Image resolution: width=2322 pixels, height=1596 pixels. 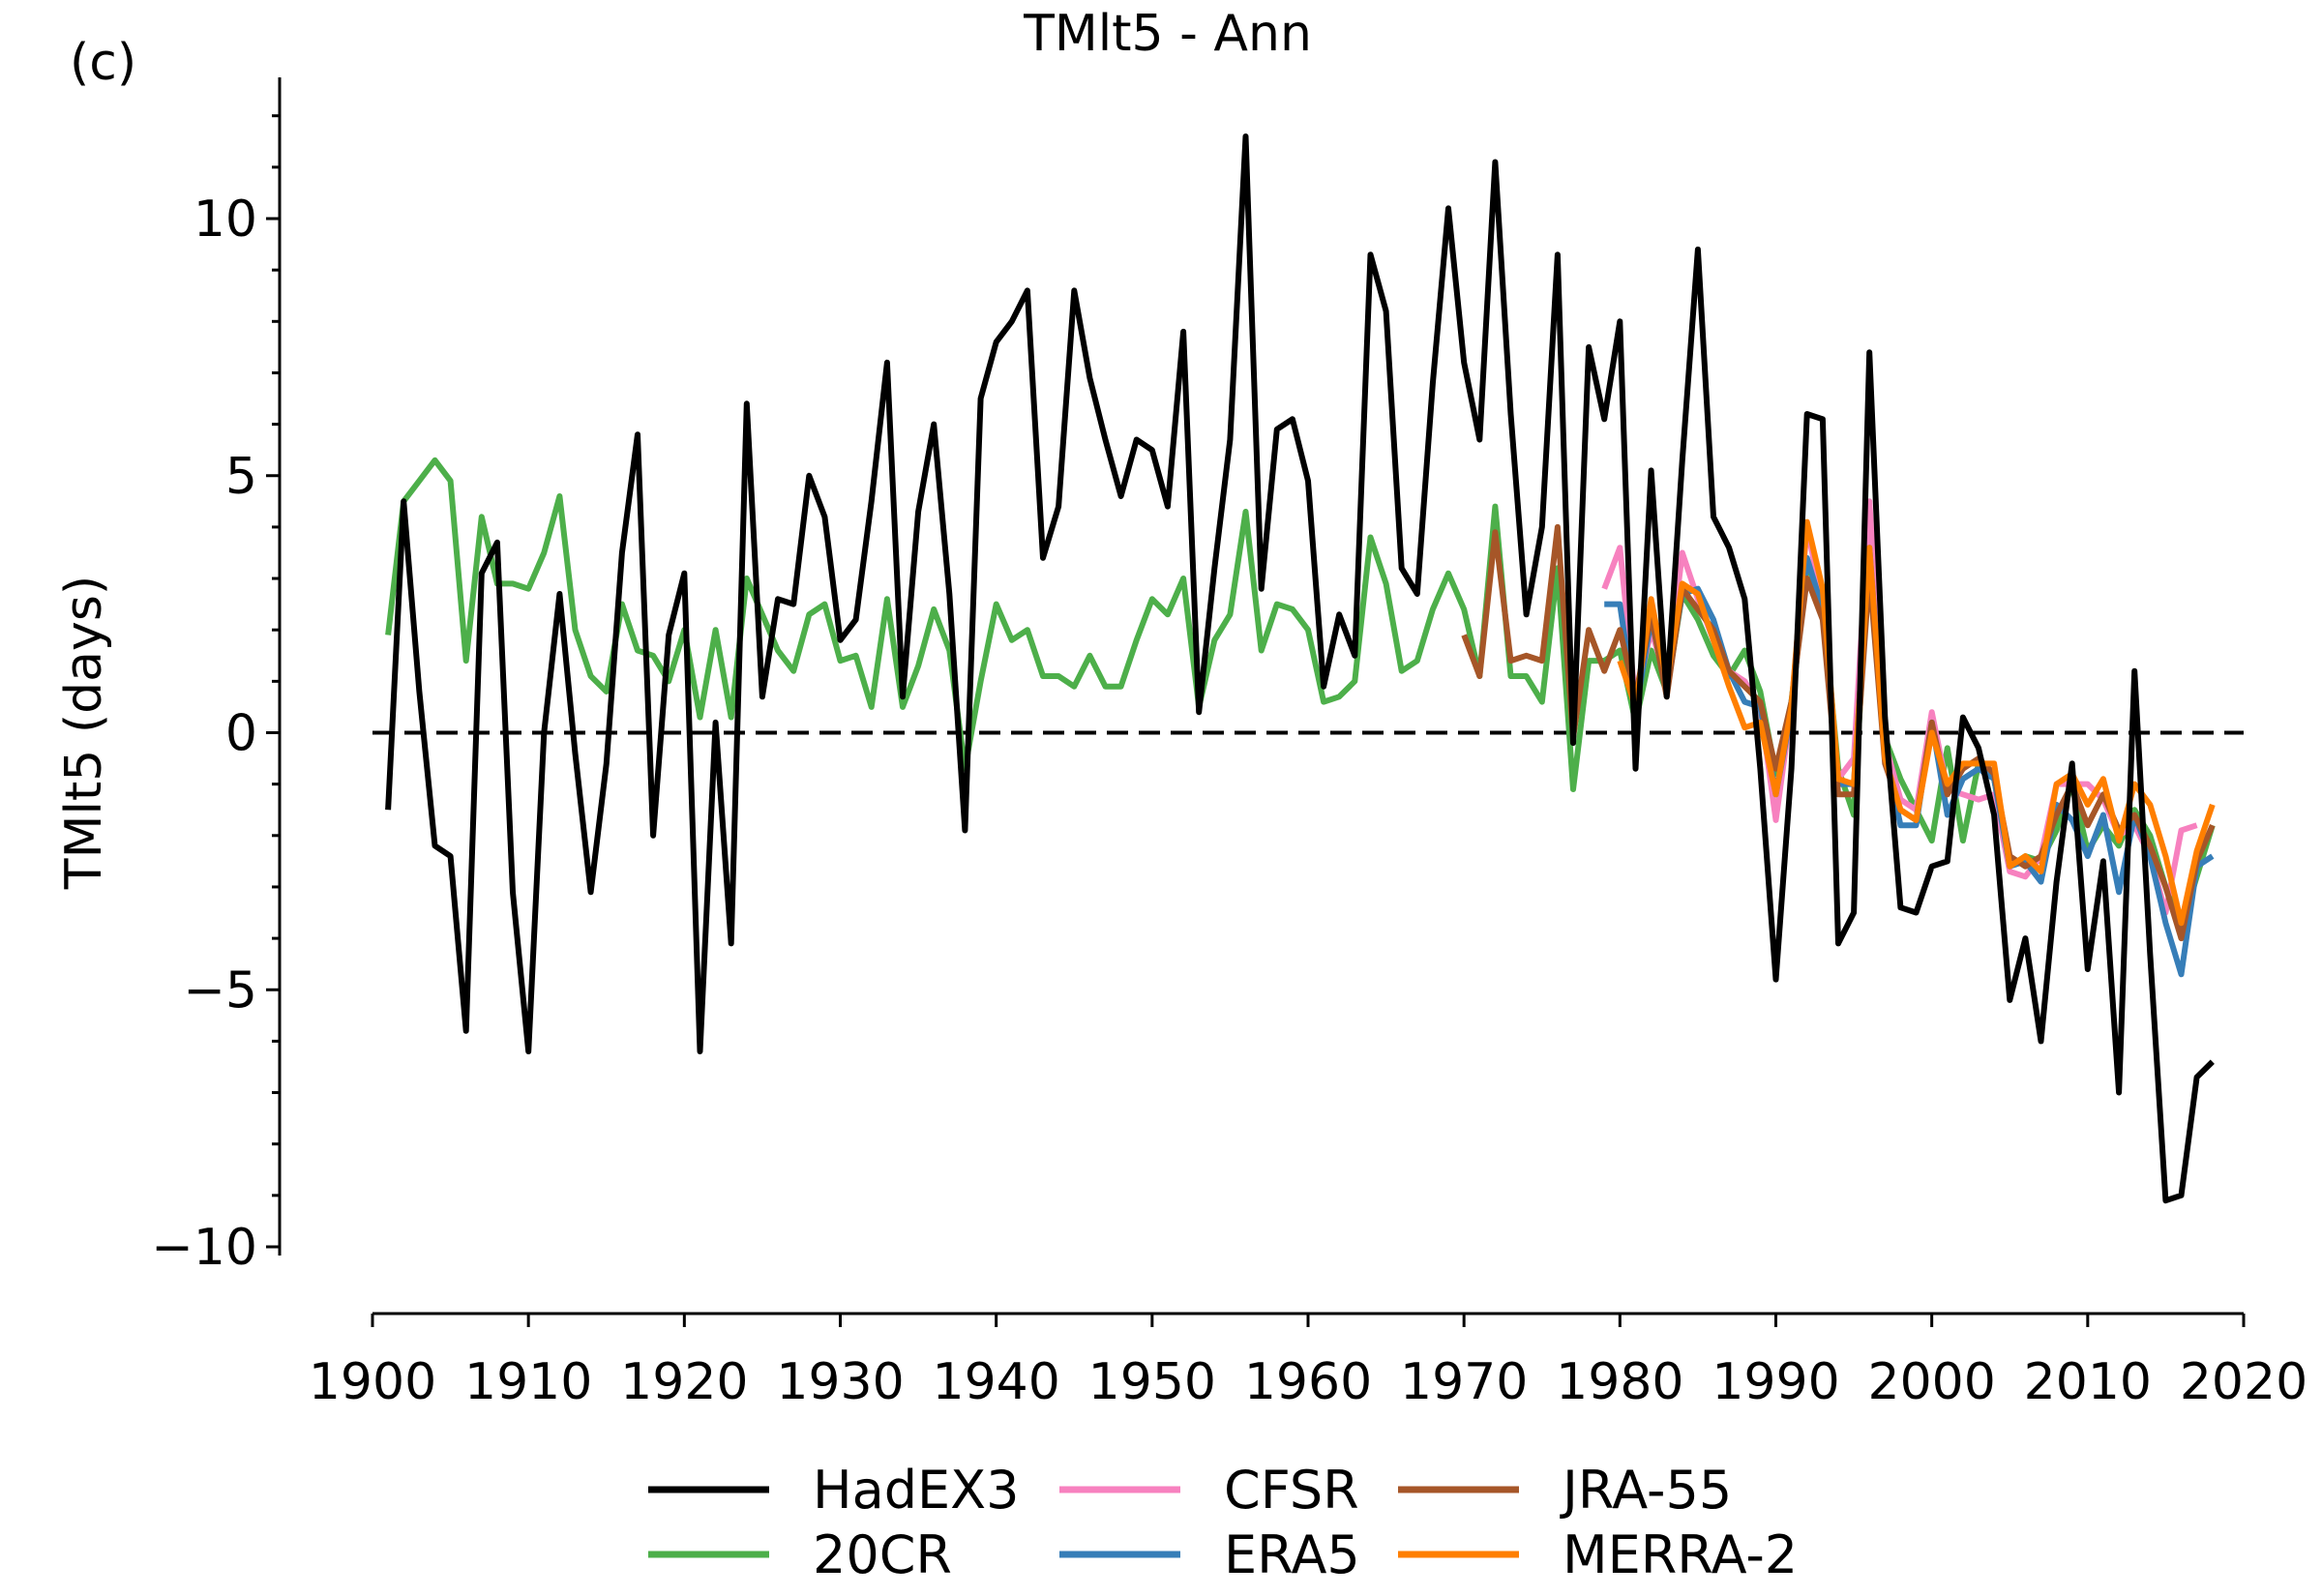 What do you see at coordinates (225, 220) in the screenshot?
I see `y-tick-label: 10` at bounding box center [225, 220].